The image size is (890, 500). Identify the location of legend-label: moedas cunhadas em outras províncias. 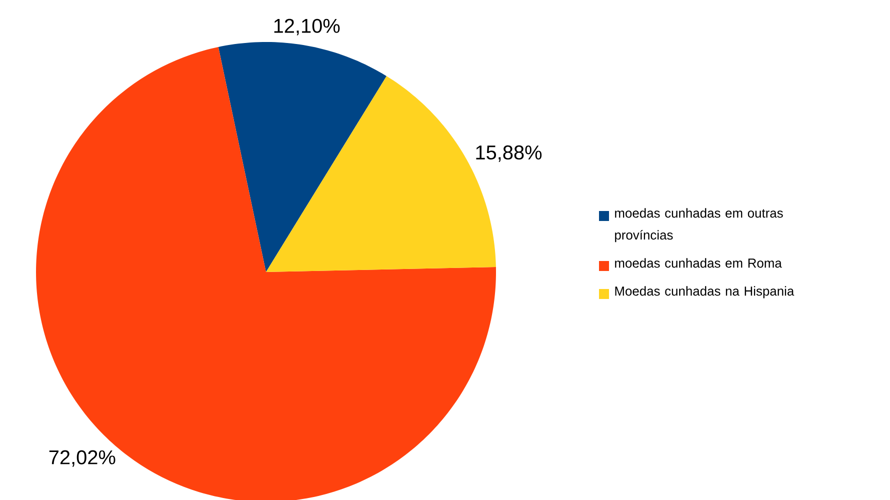
(699, 225).